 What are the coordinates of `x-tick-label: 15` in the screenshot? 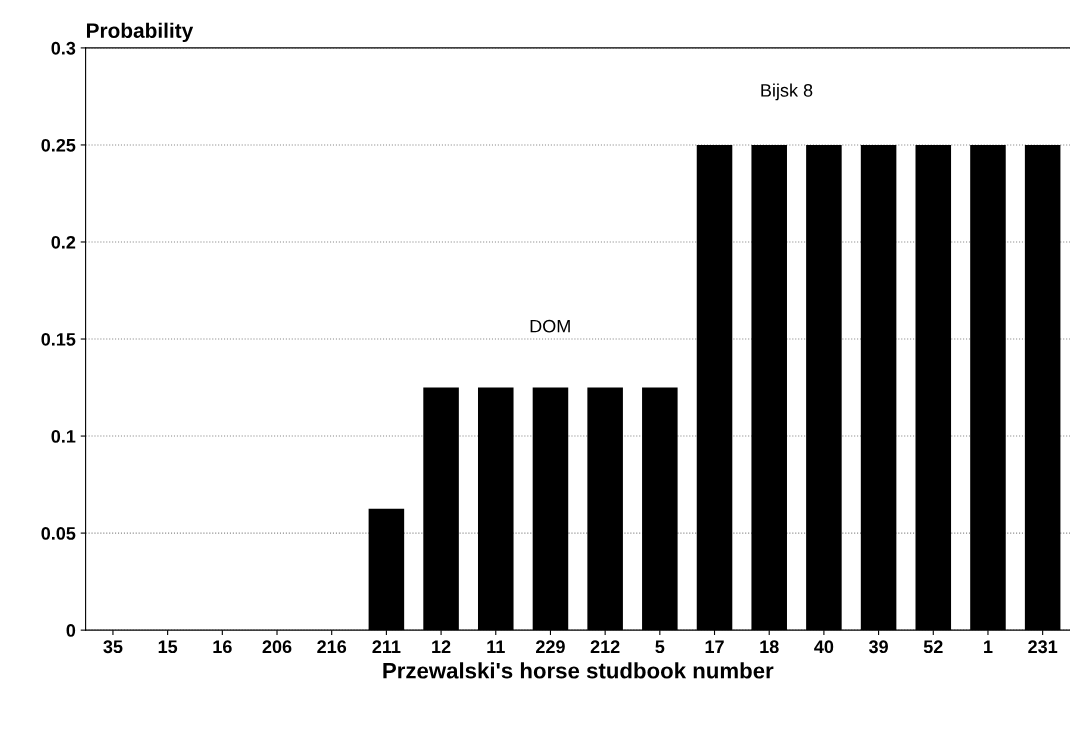 It's located at (168, 647).